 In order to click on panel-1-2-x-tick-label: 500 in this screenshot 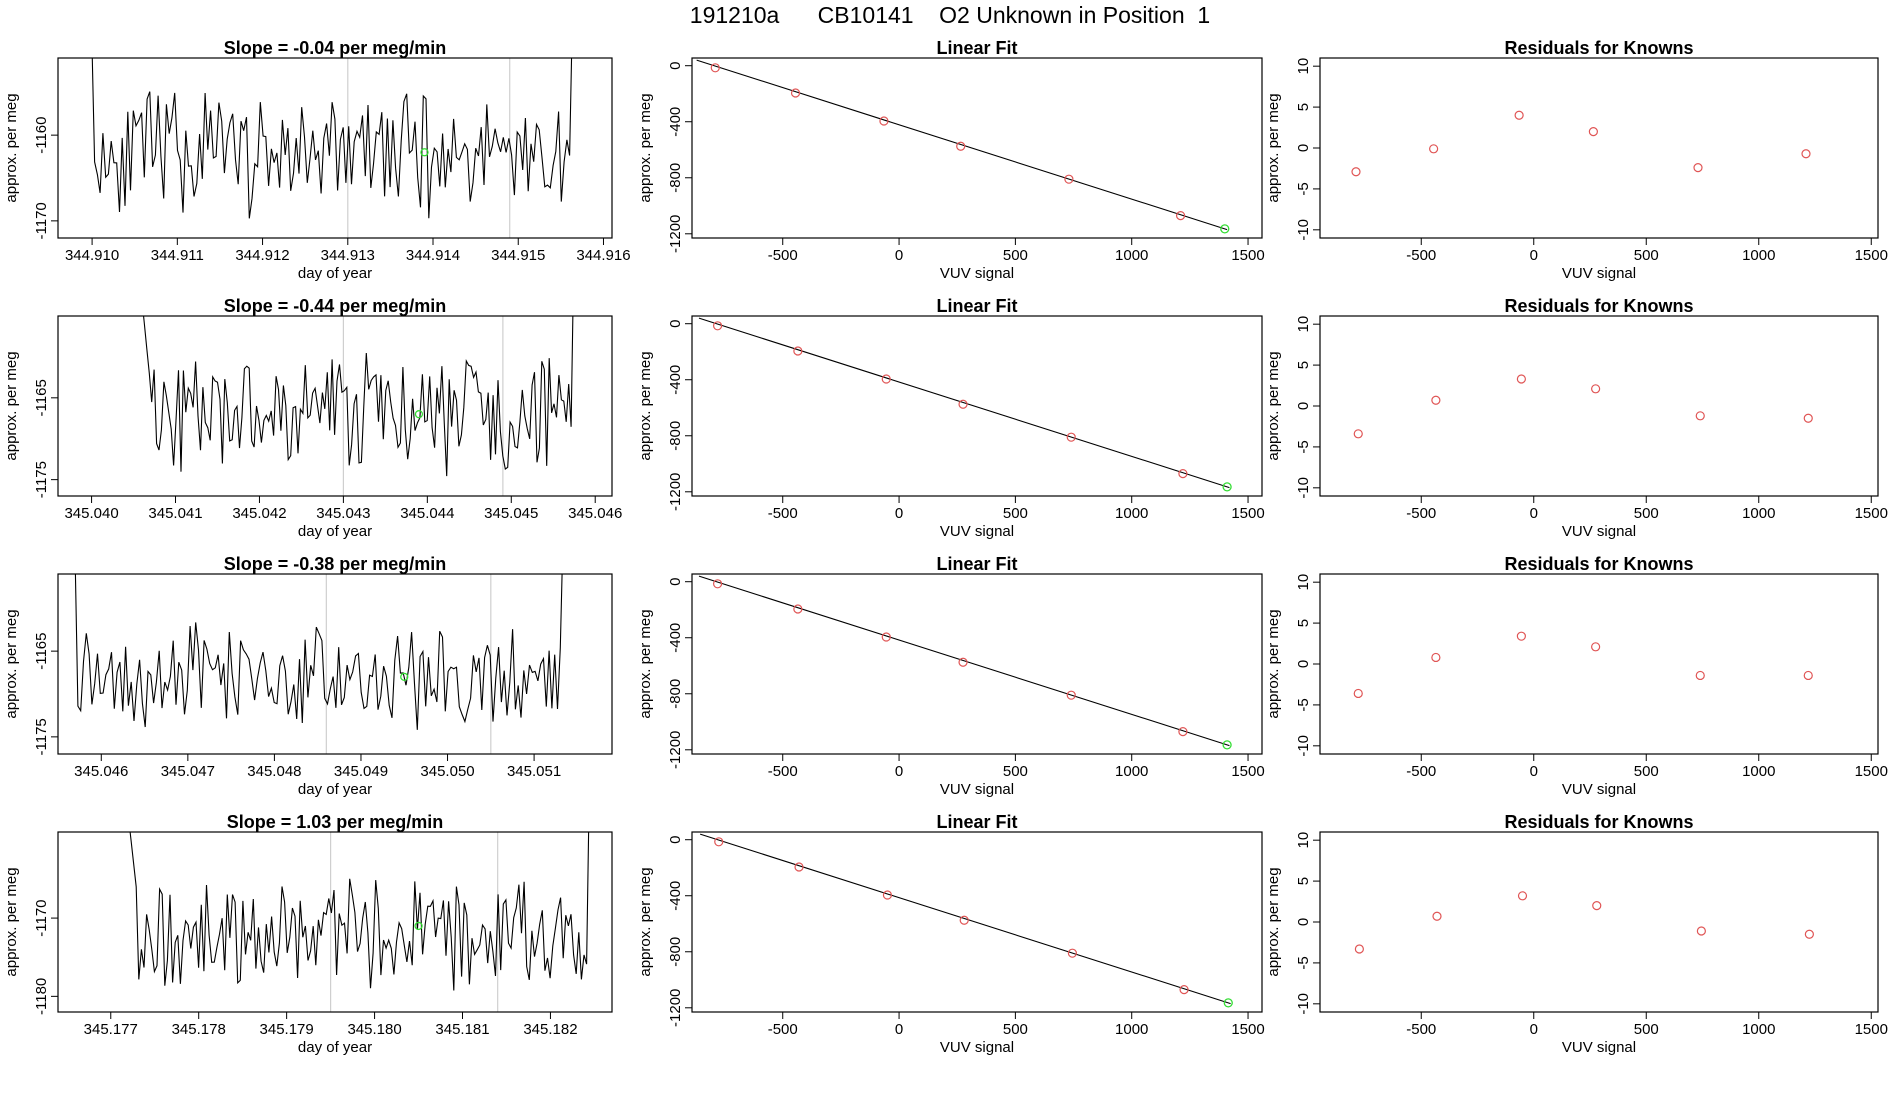, I will do `click(1015, 255)`.